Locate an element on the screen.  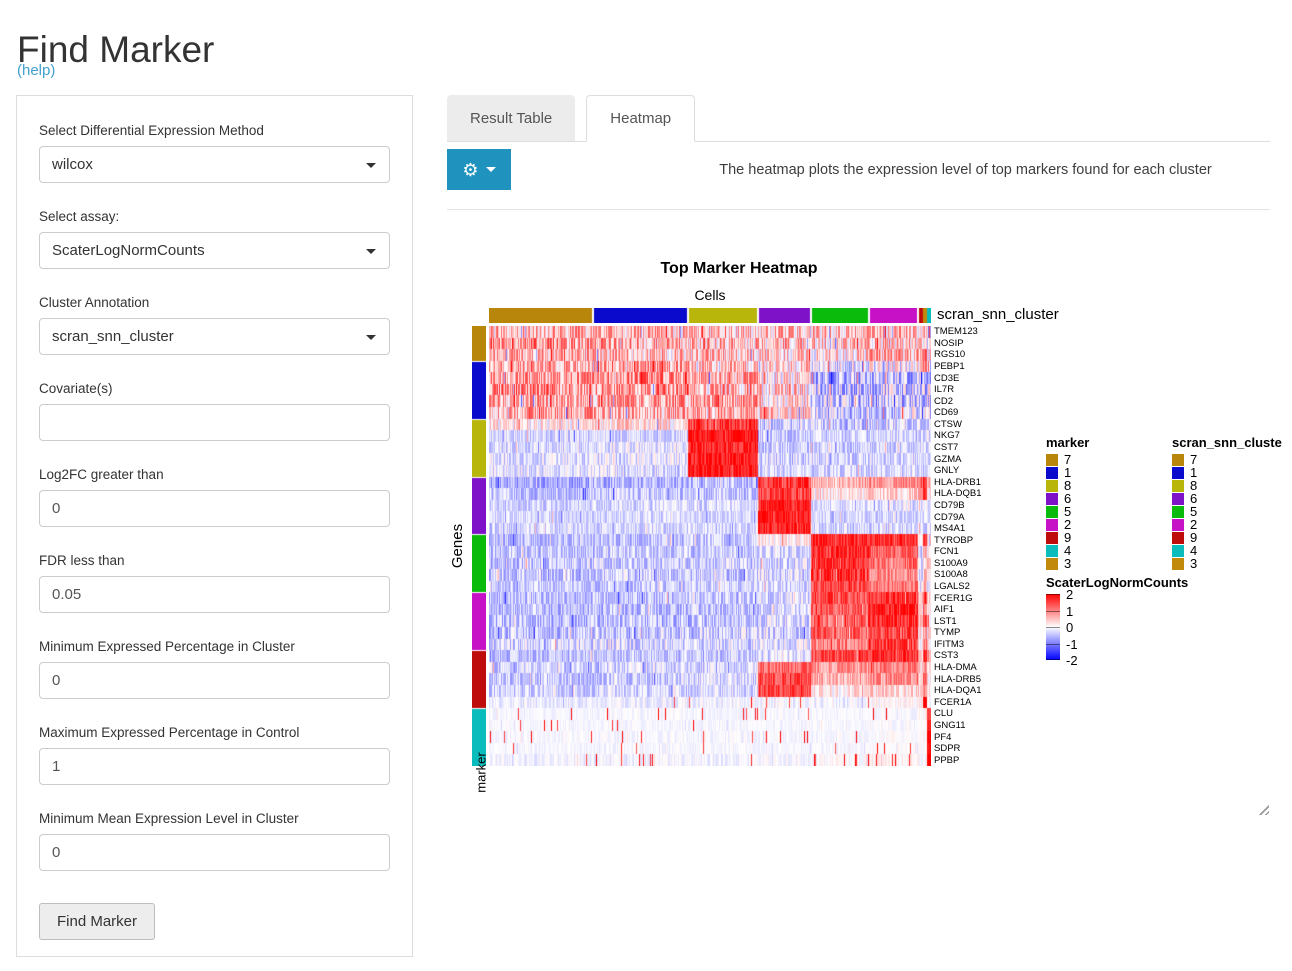
fdr-input is located at coordinates (214, 594).